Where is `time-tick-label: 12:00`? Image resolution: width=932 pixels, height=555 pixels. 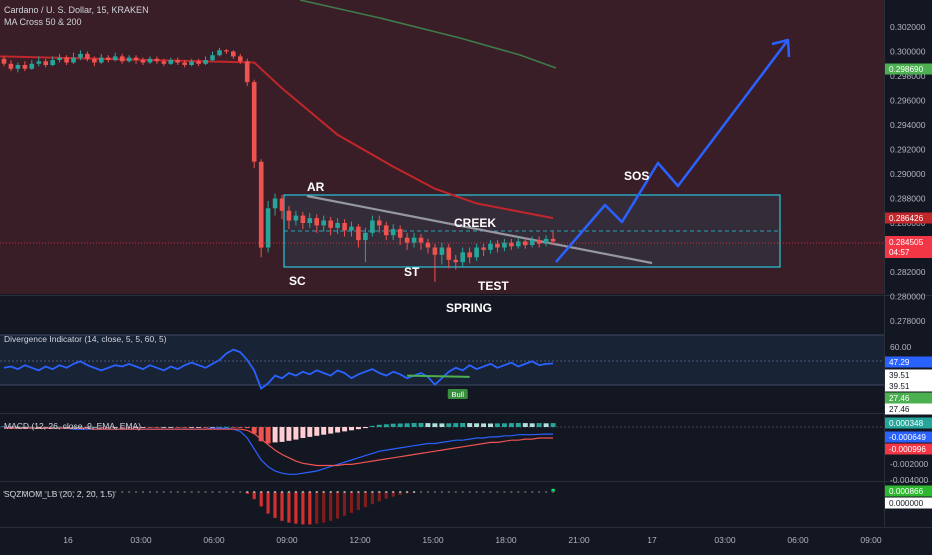 time-tick-label: 12:00 is located at coordinates (360, 540).